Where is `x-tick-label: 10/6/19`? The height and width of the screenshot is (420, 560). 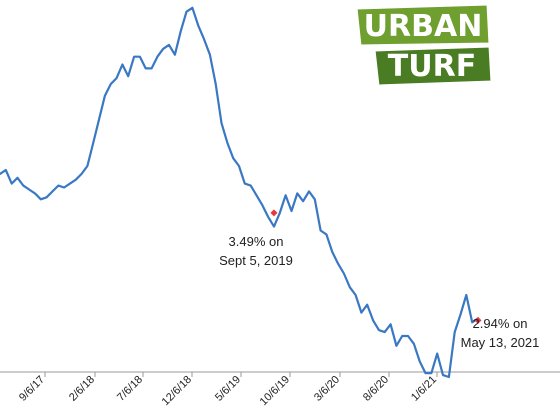
x-tick-label: 10/6/19 is located at coordinates (275, 391).